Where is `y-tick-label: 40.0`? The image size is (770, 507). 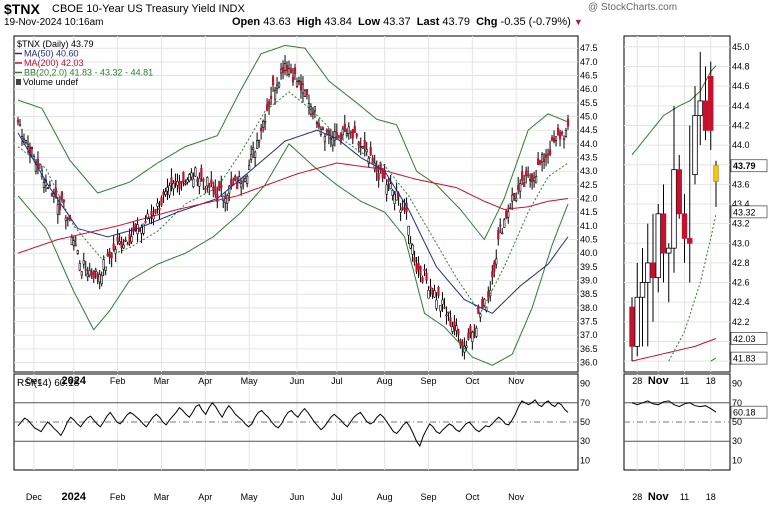
y-tick-label: 40.0 is located at coordinates (589, 253).